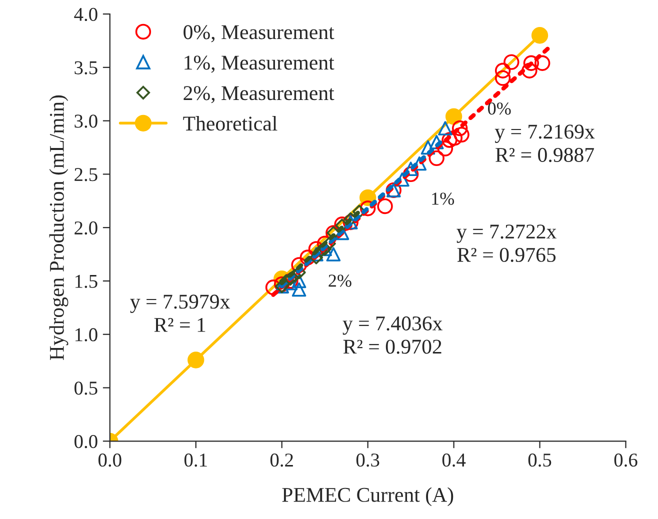 Image resolution: width=658 pixels, height=519 pixels. What do you see at coordinates (86, 335) in the screenshot?
I see `y-tick-label: 1.0` at bounding box center [86, 335].